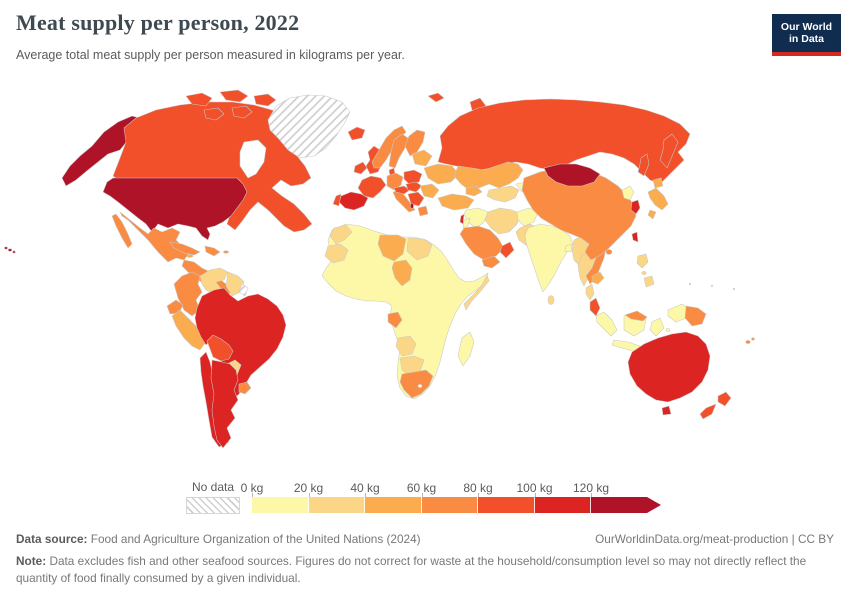  Describe the element at coordinates (436, 97) in the screenshot. I see `island-svalbard: Svalbard — 80–100 kg` at that location.